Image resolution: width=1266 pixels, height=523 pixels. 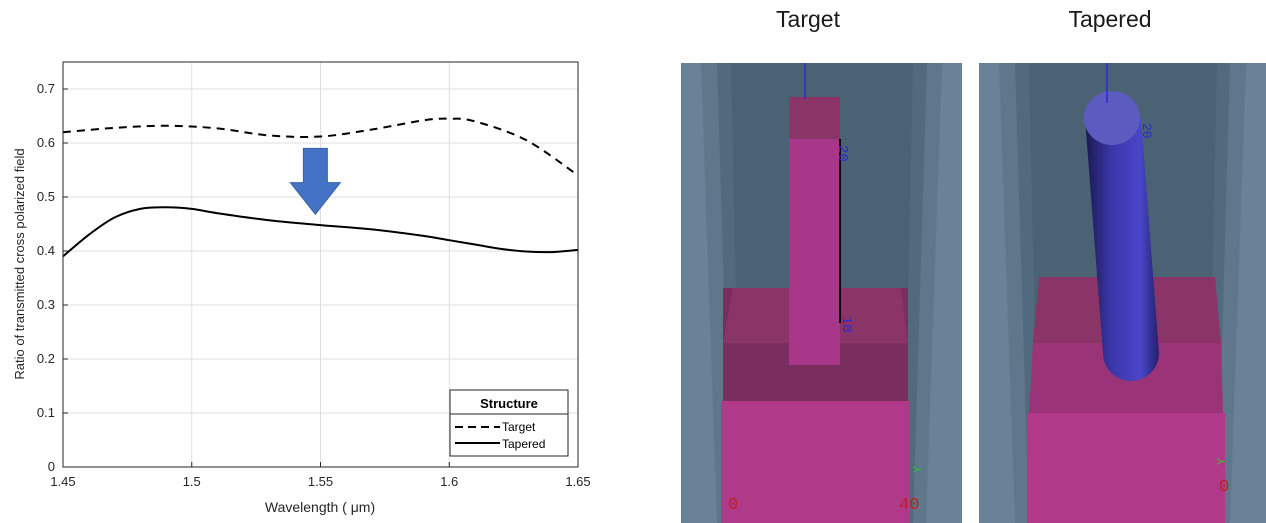 I want to click on annotation-layer, so click(x=315, y=181).